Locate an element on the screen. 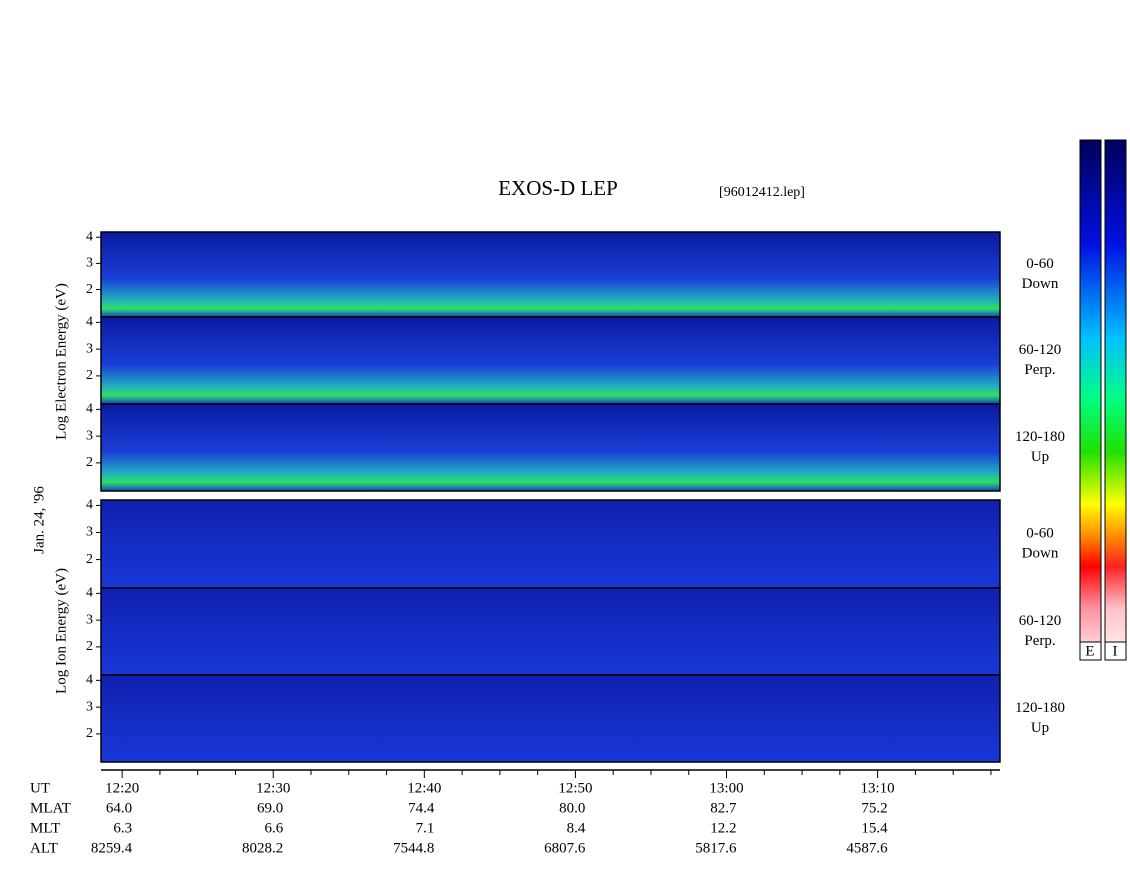 The height and width of the screenshot is (880, 1130). x-tick-label: 12:40 is located at coordinates (424, 788).